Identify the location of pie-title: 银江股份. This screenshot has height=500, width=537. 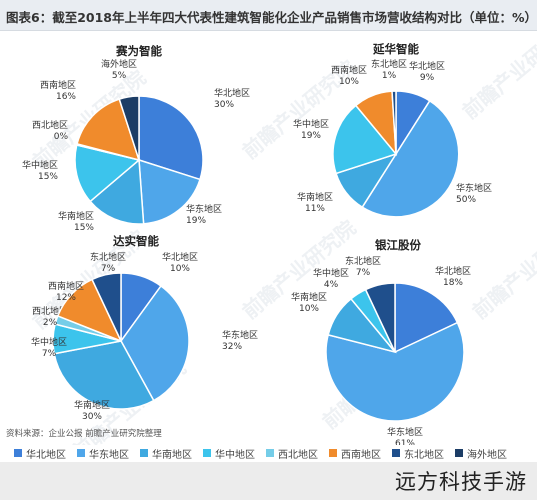
(398, 245).